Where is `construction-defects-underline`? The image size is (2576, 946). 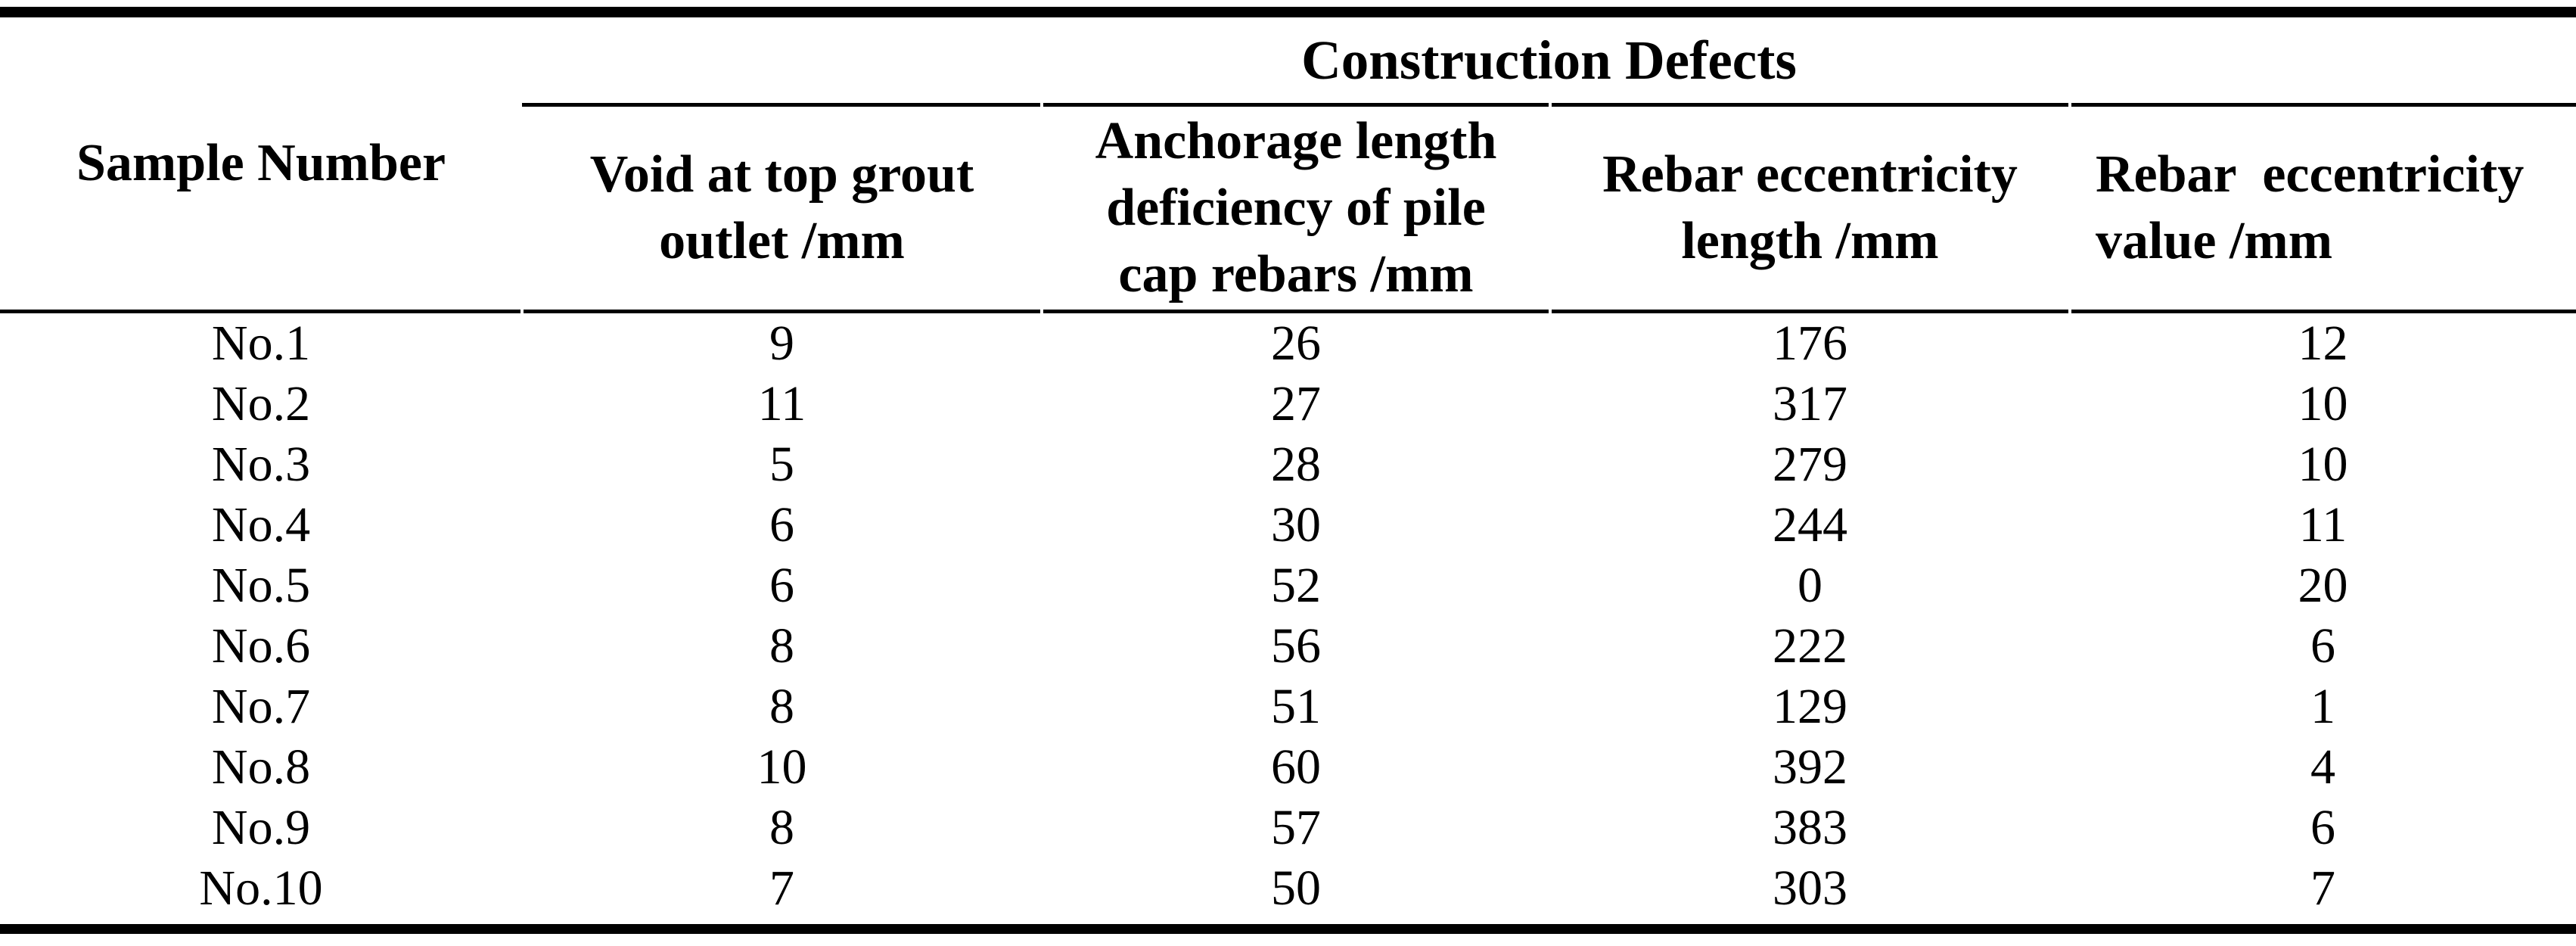
construction-defects-underline is located at coordinates (1549, 105).